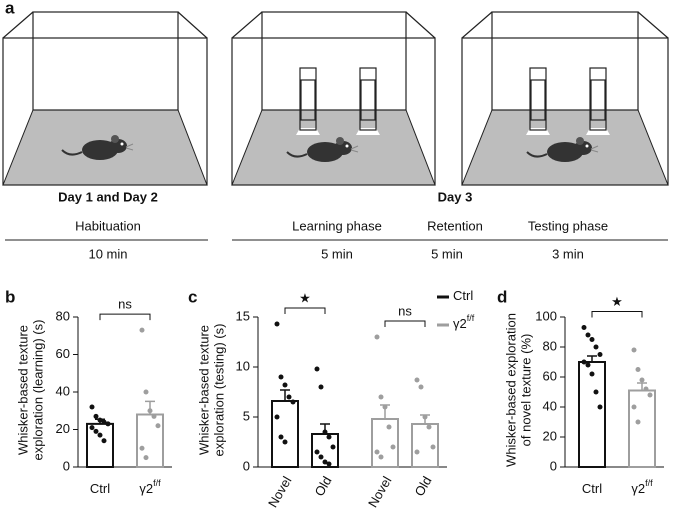 The width and height of the screenshot is (673, 511). What do you see at coordinates (525, 390) in the screenshot?
I see `y-axis-label: of novel texture (%)` at bounding box center [525, 390].